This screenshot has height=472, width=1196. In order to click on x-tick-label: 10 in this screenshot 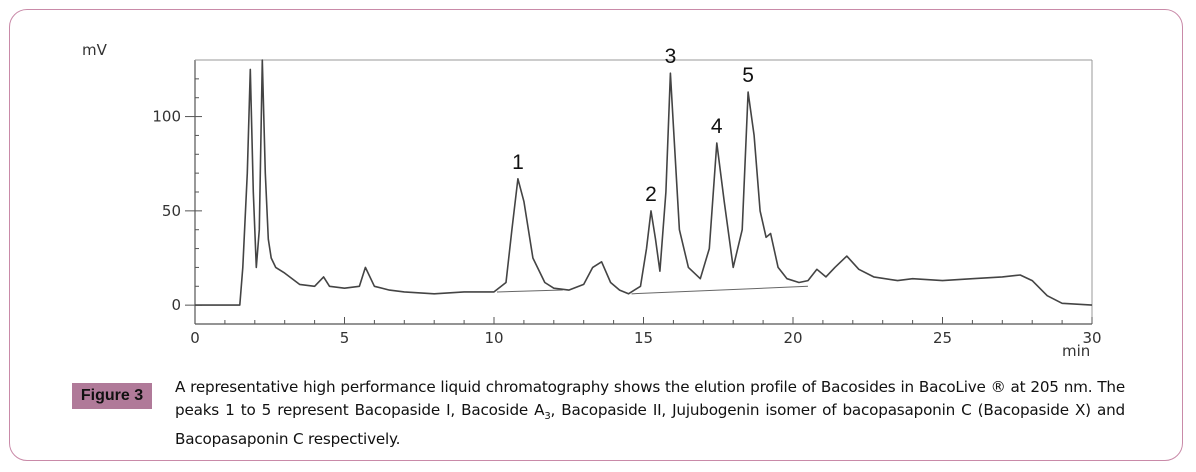, I will do `click(493, 338)`.